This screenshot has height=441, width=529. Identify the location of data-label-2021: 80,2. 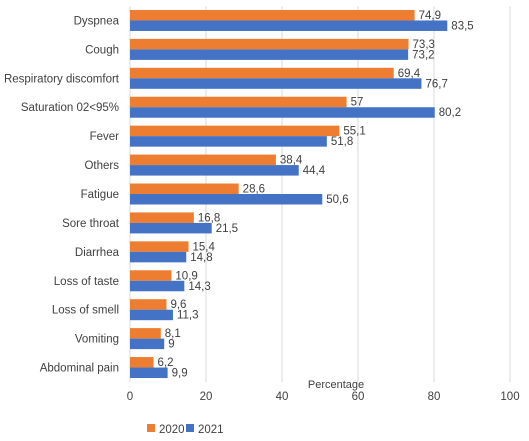
(450, 113).